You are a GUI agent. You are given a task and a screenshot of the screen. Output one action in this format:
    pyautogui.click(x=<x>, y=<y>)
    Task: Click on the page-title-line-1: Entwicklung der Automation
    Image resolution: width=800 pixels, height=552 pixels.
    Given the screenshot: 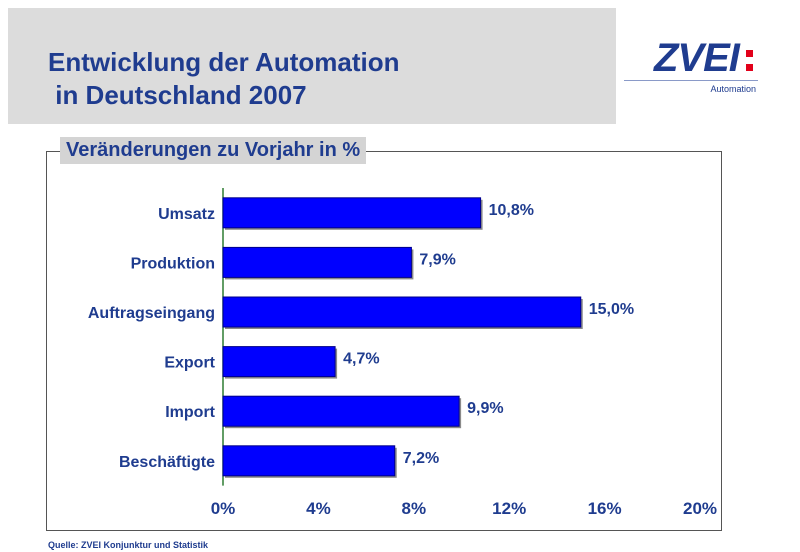 What is the action you would take?
    pyautogui.click(x=224, y=62)
    